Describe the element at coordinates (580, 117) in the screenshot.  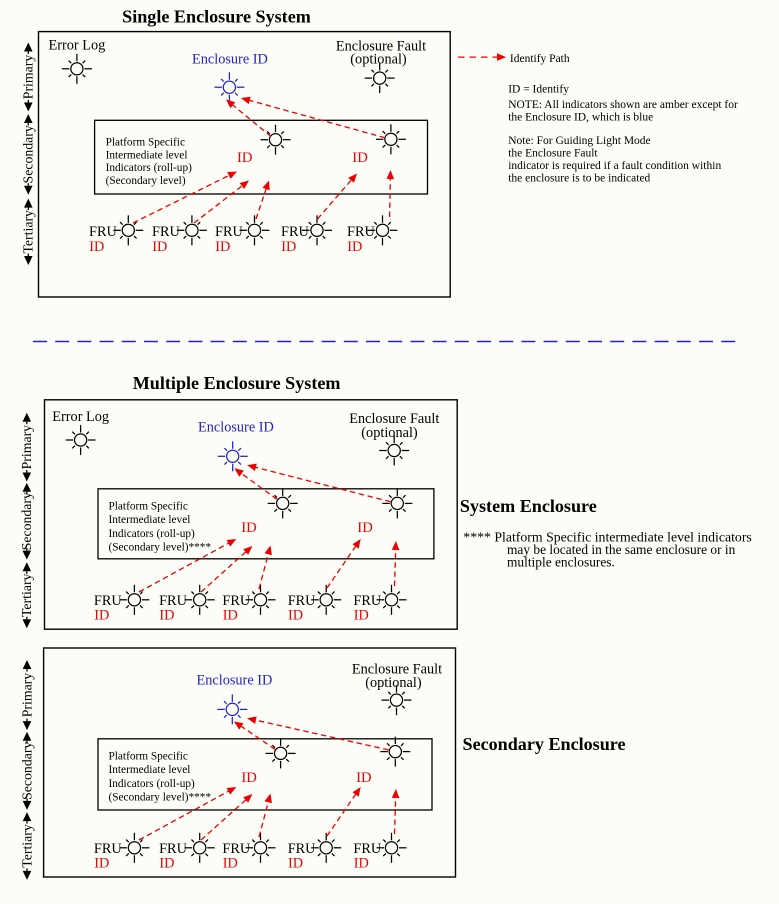
I see `svg-text:the Enclosure ID, which is blu: the Enclosure ID, which is blue` at that location.